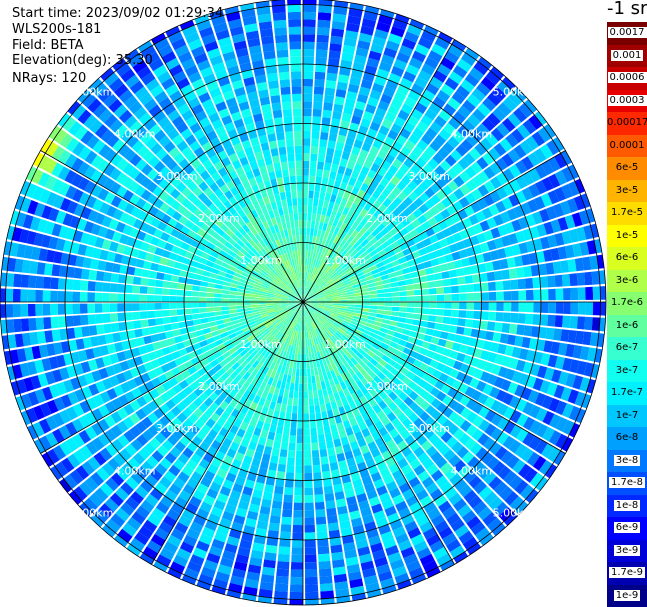  What do you see at coordinates (627, 460) in the screenshot?
I see `colorbar-label: 3e-8` at bounding box center [627, 460].